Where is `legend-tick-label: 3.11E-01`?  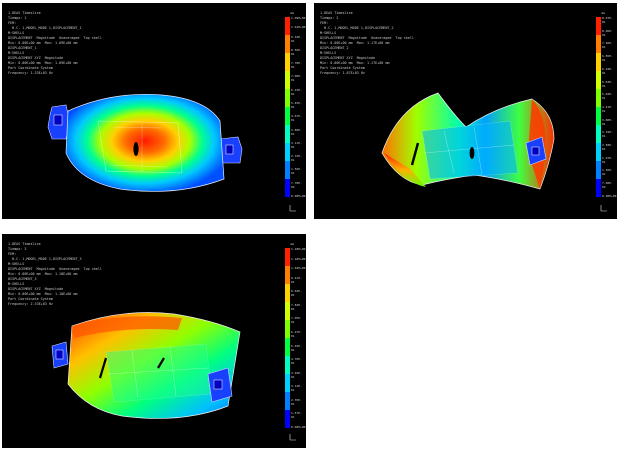 legend-tick-label: 3.11E-01 is located at coordinates (296, 144).